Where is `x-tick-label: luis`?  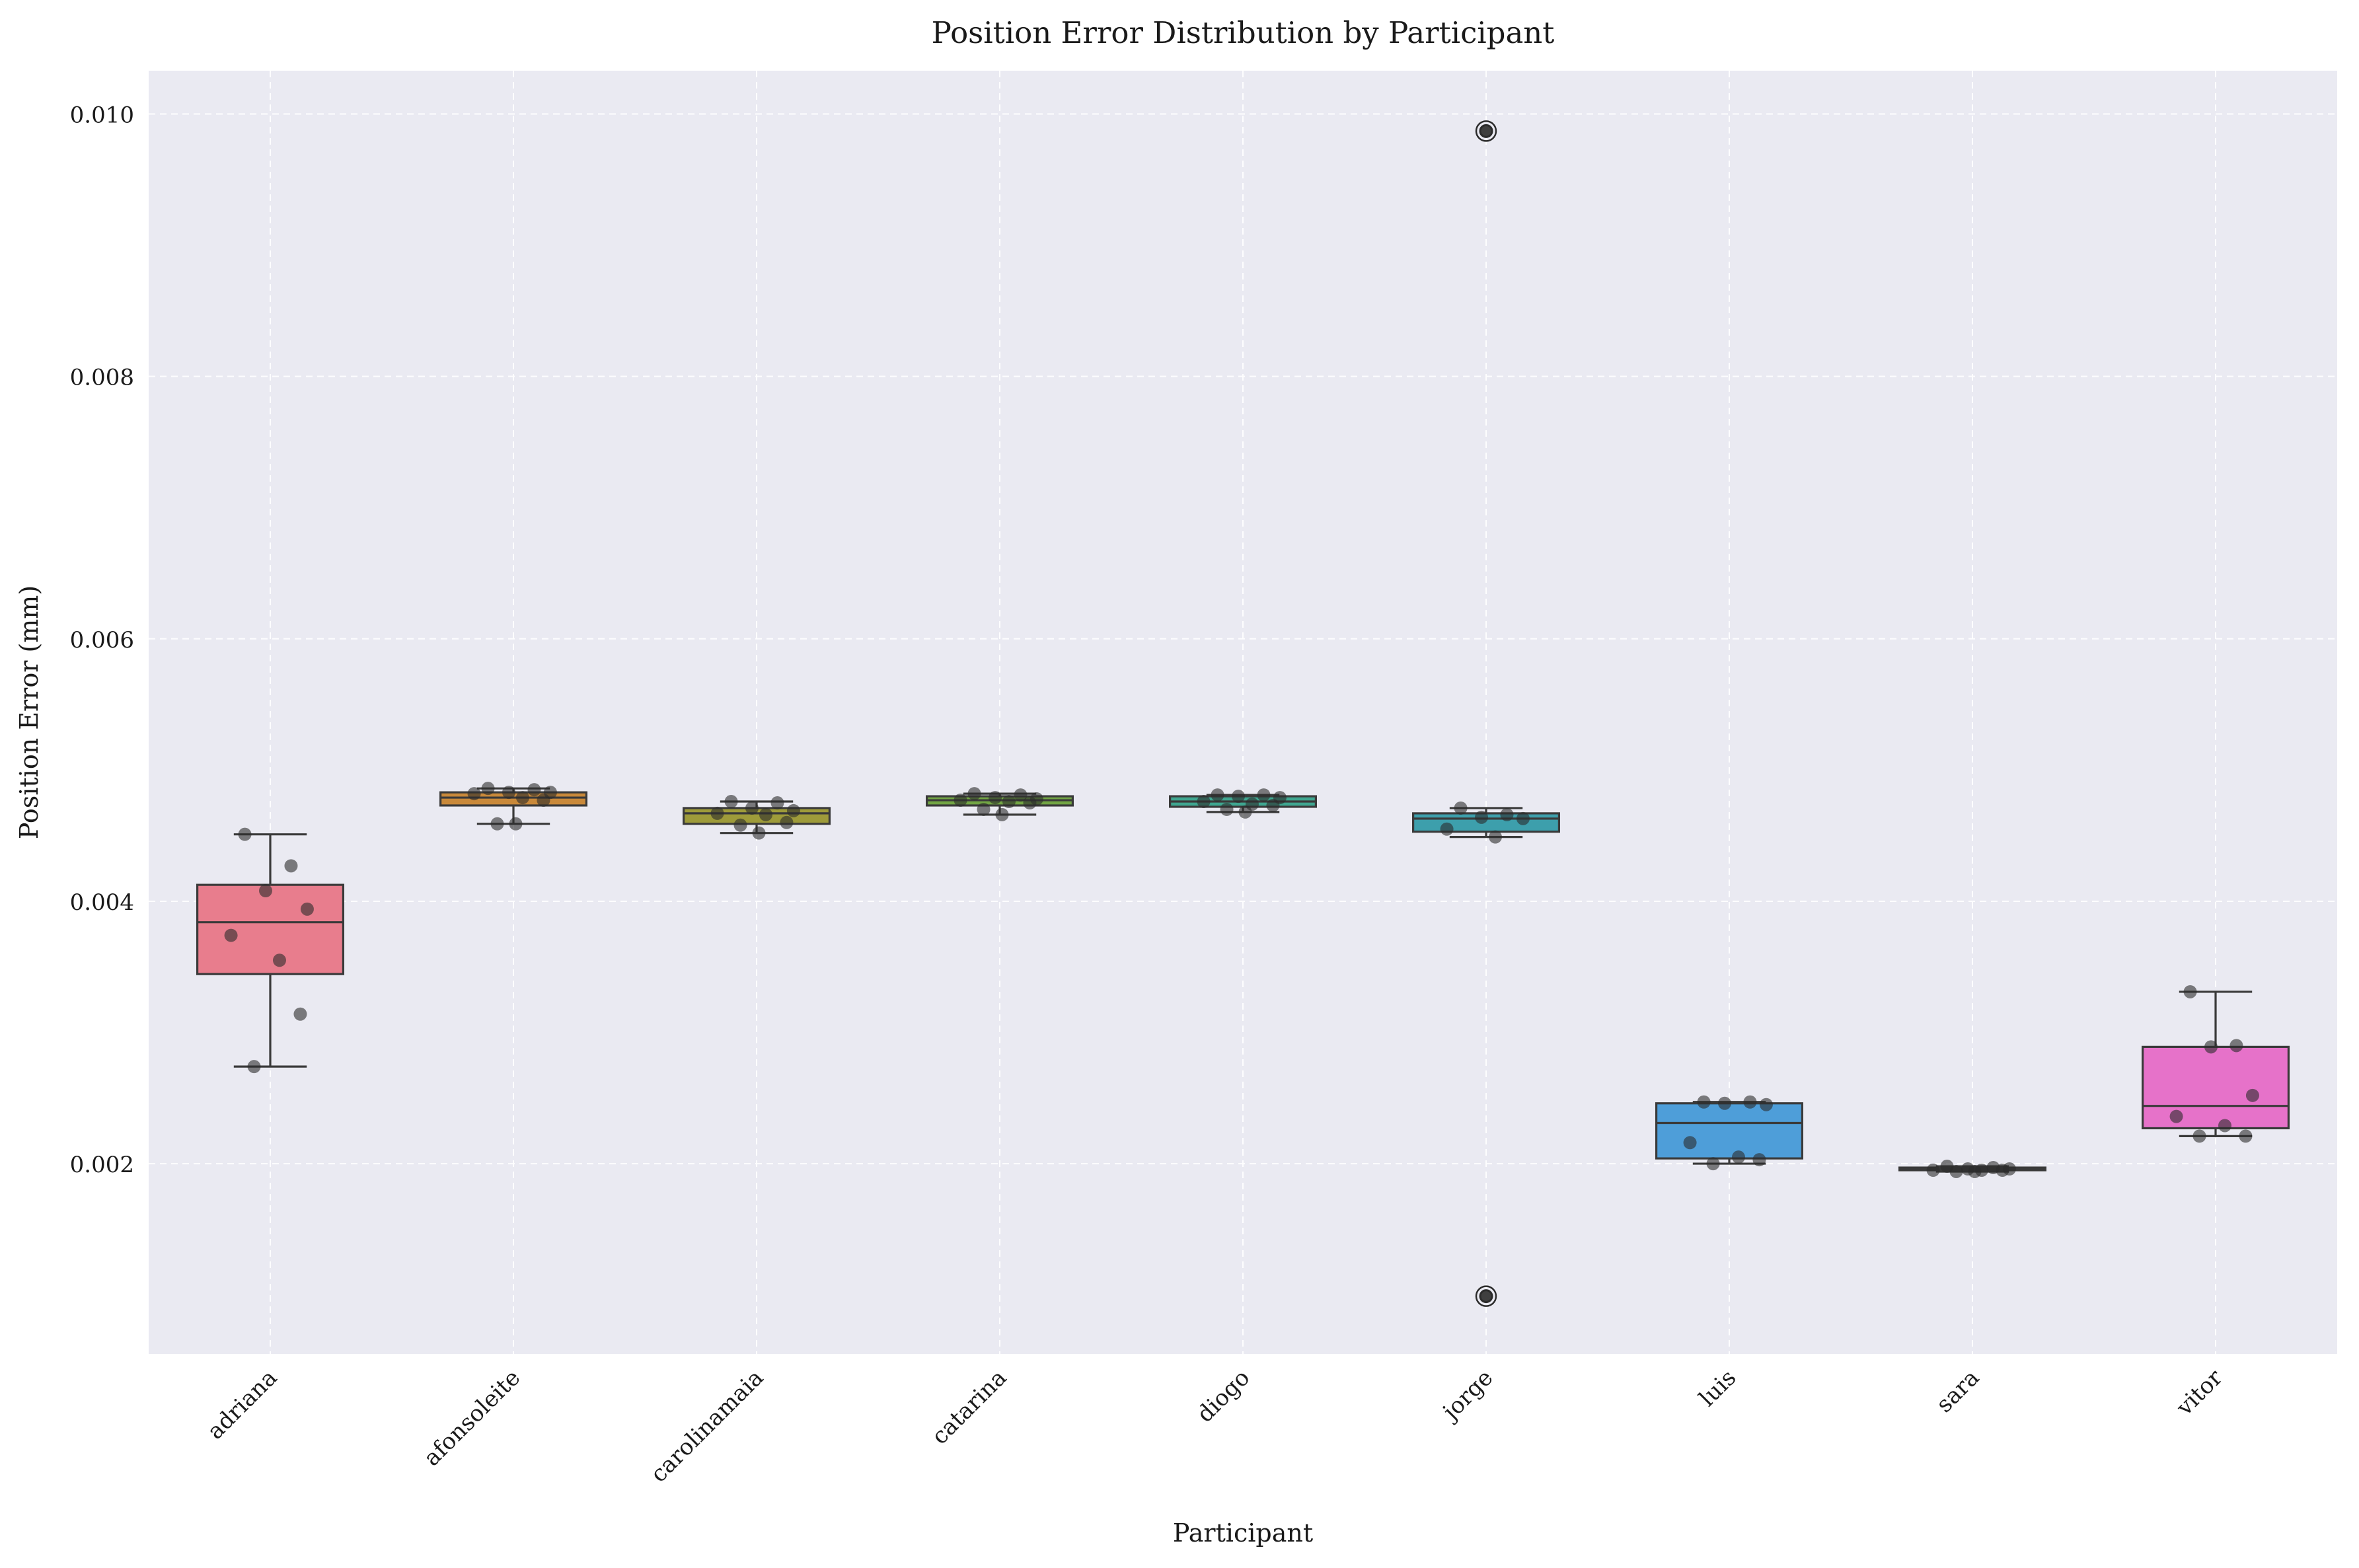
x-tick-label: luis is located at coordinates (1717, 1387).